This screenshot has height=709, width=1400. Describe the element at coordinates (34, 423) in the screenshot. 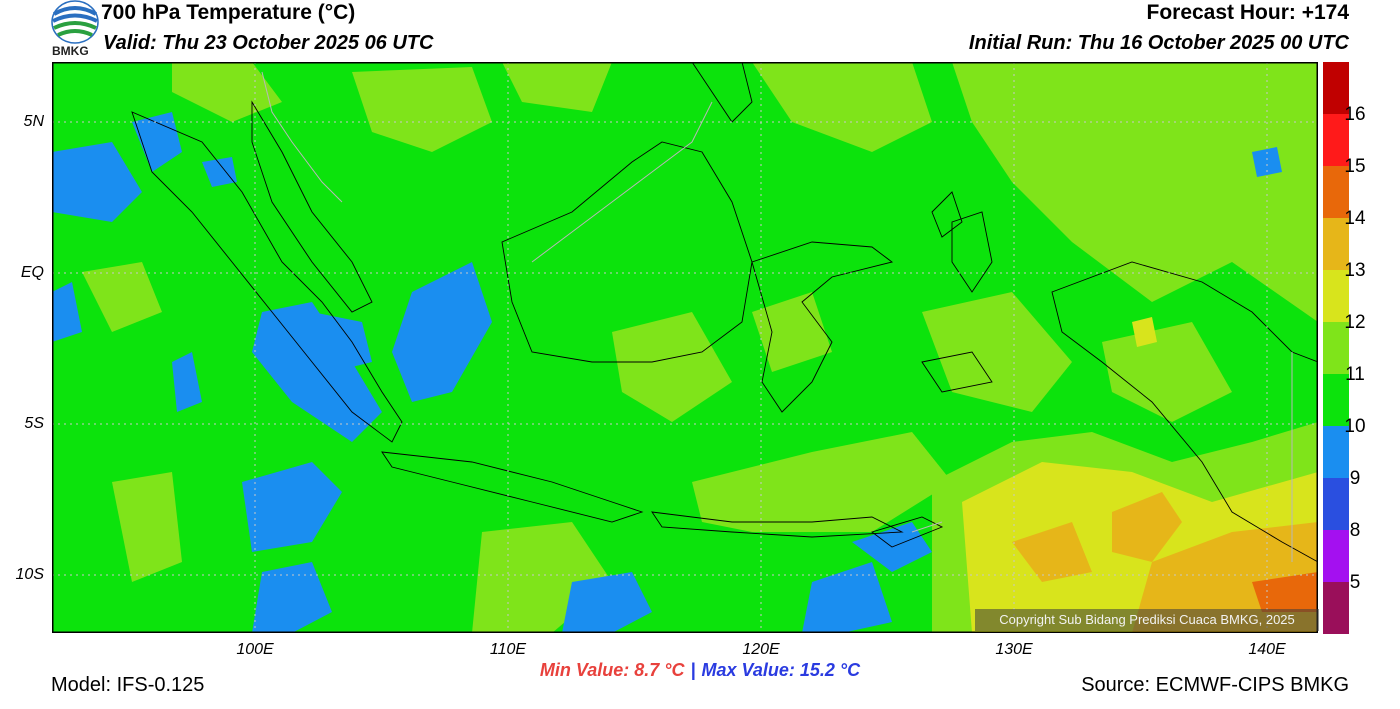

I see `lat-label-5s: 5S` at that location.